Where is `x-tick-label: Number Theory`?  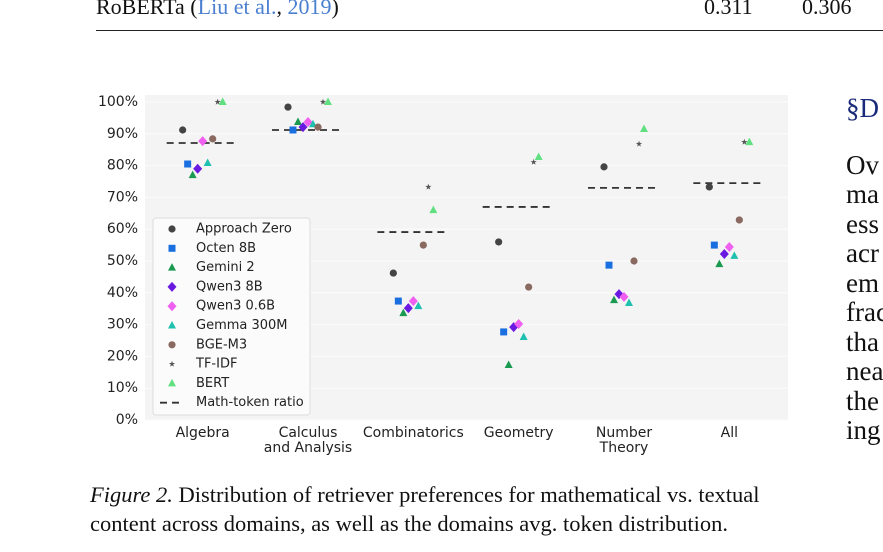
x-tick-label: Number Theory is located at coordinates (624, 440).